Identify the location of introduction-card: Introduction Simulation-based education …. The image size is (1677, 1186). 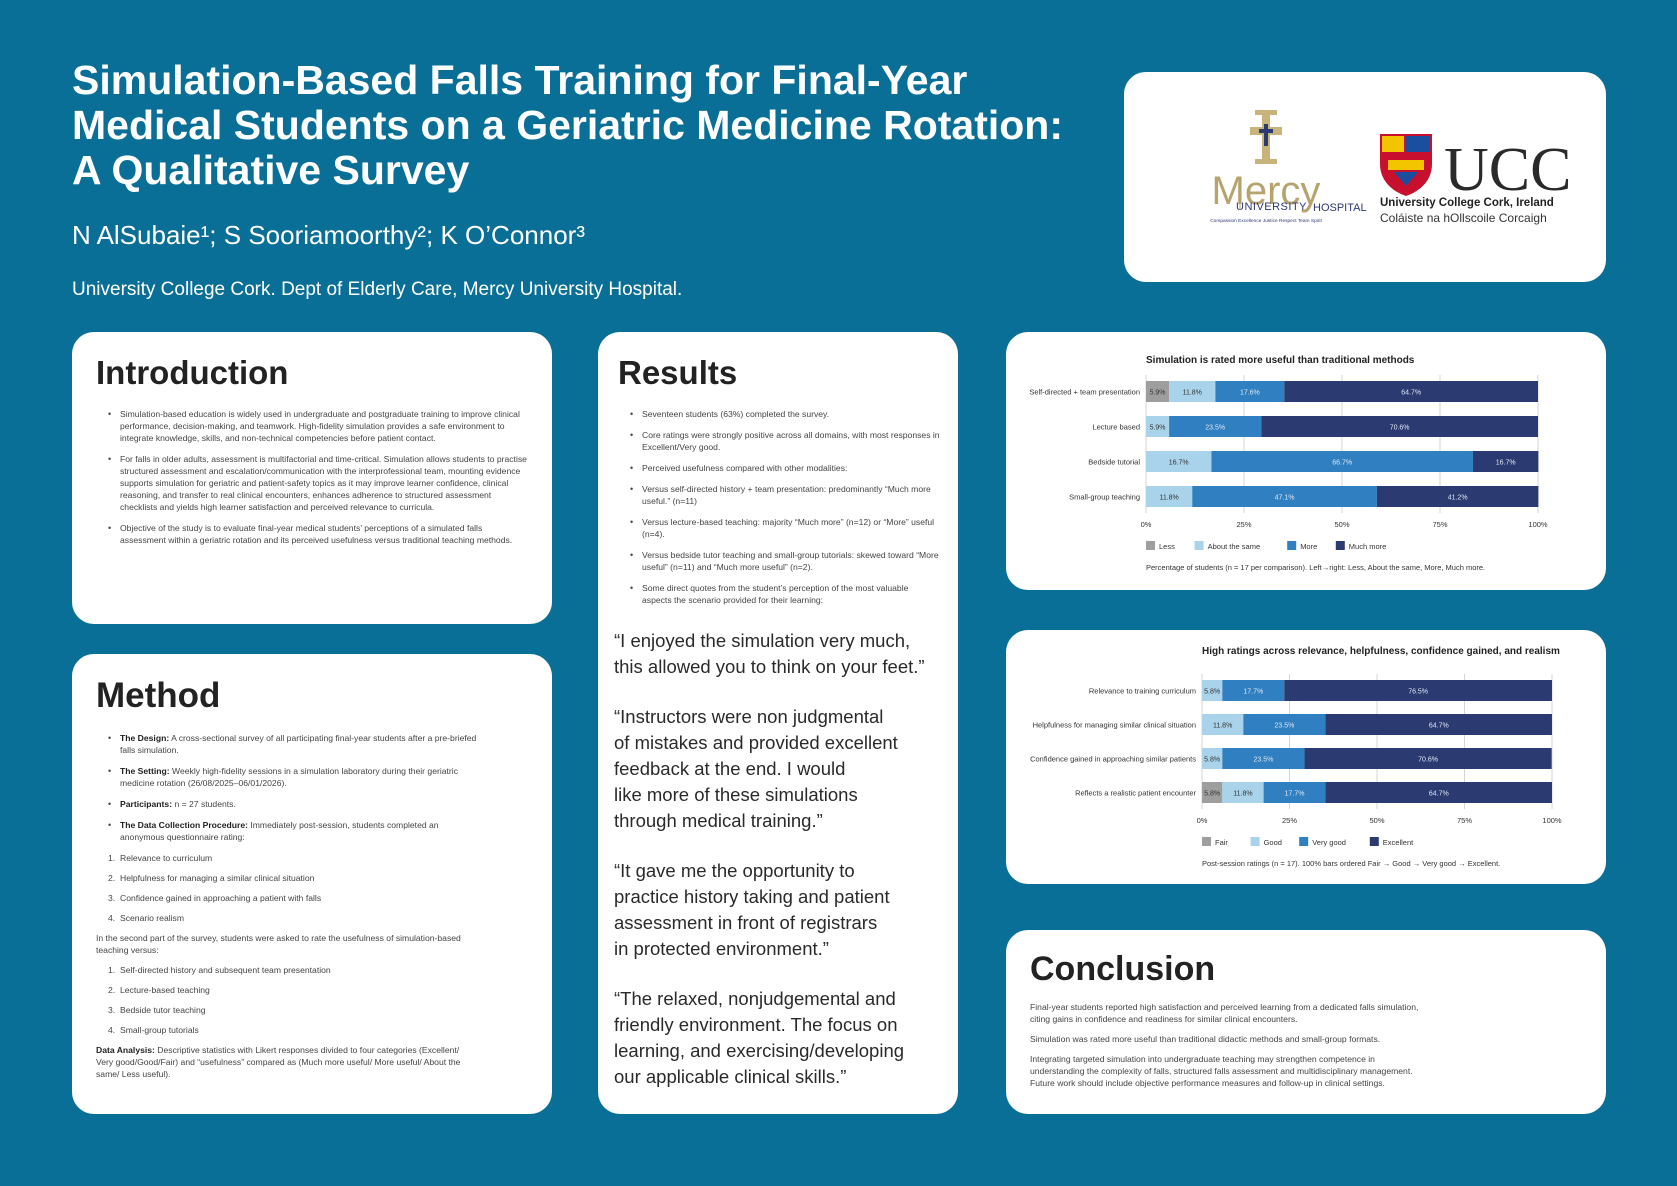
(312, 478).